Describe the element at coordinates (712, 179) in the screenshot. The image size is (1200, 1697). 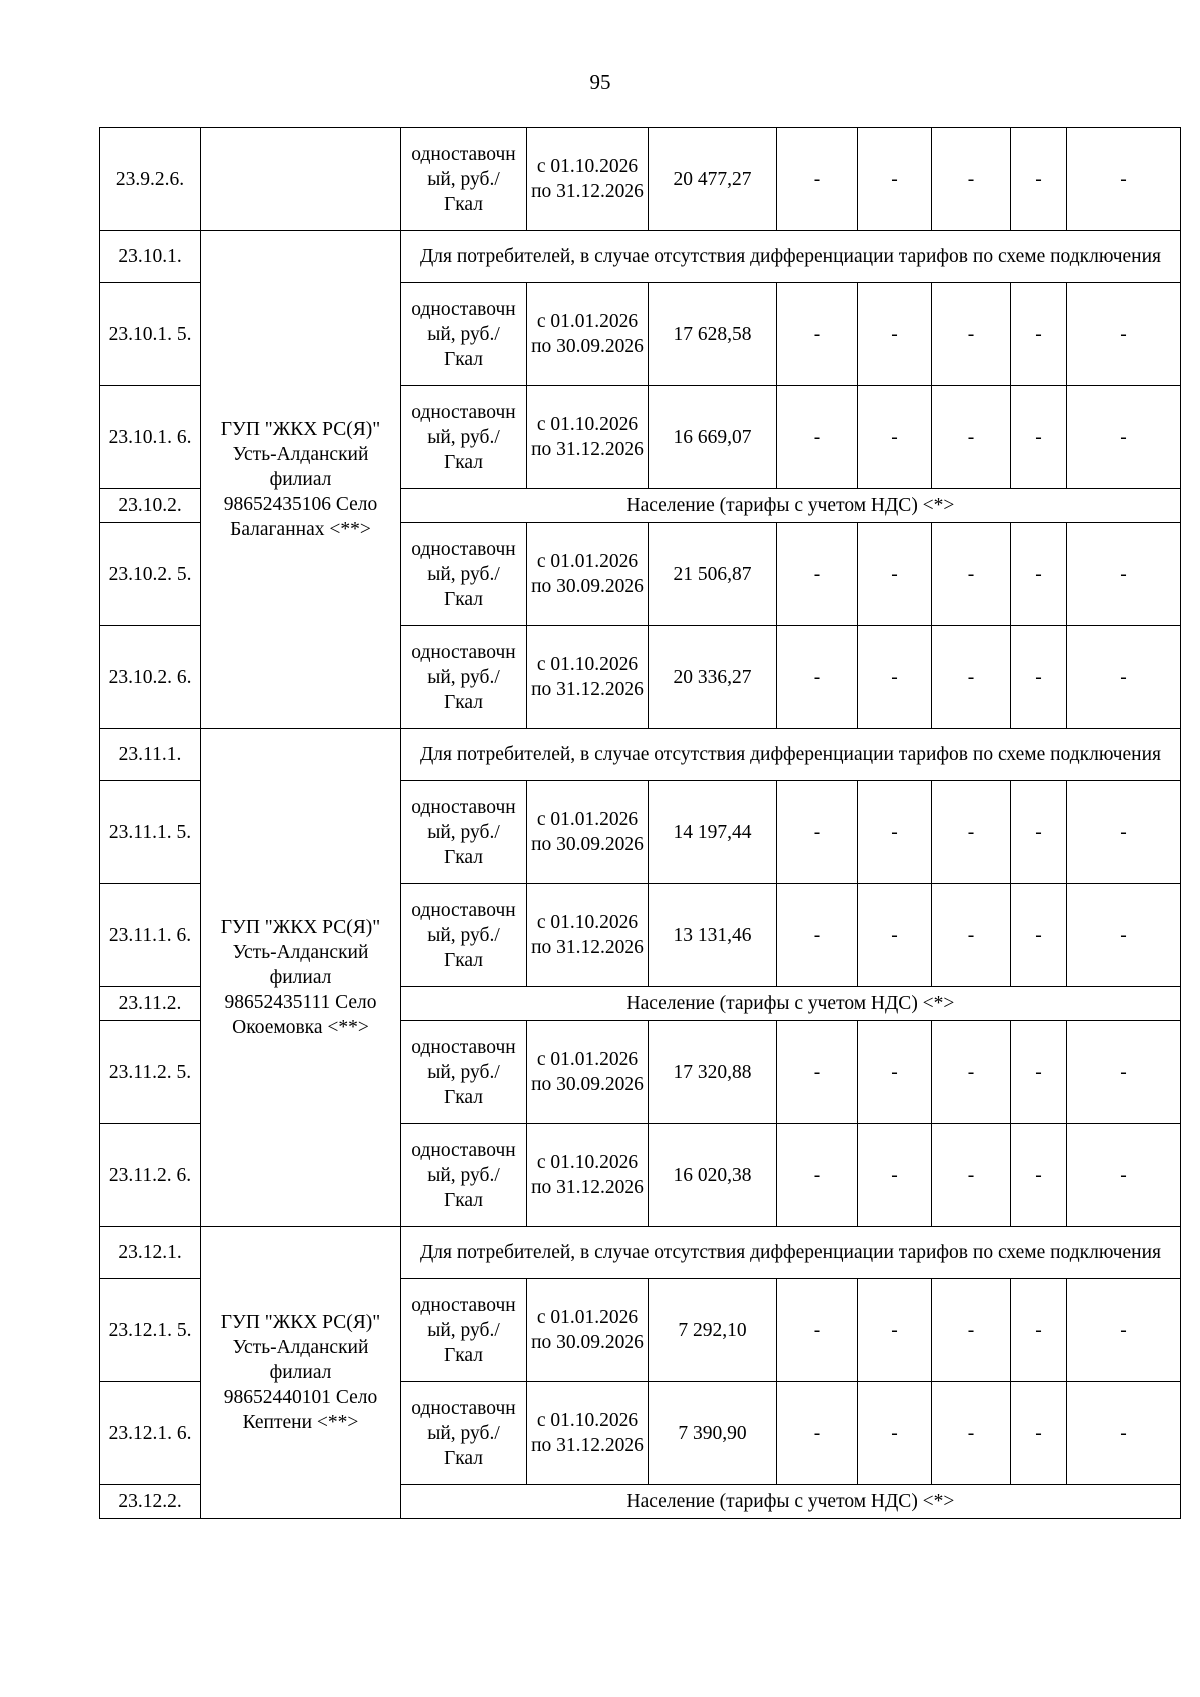
I see `tariff-value: 20 477,27` at that location.